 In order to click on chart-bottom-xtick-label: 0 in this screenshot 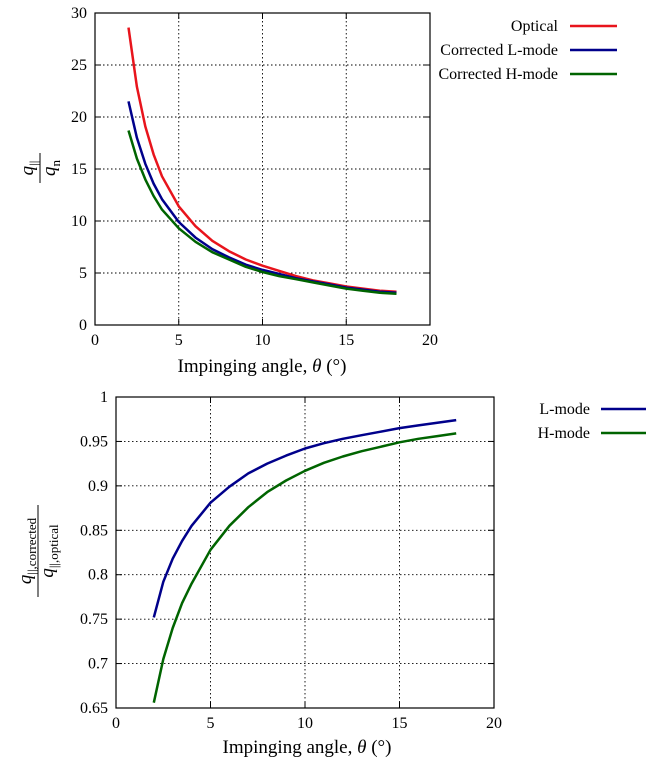, I will do `click(116, 723)`.